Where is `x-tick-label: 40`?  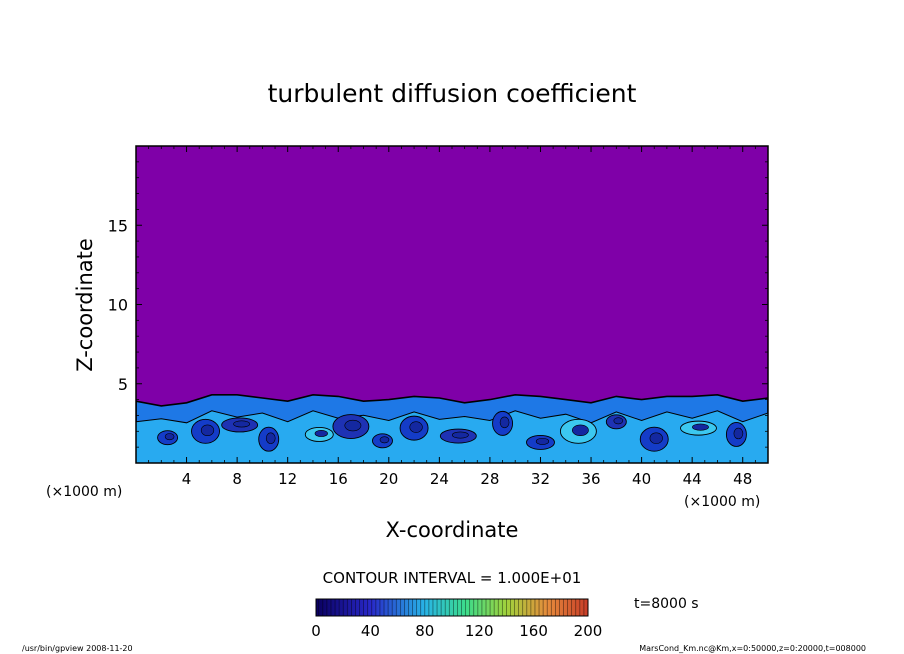
x-tick-label: 40 is located at coordinates (641, 479).